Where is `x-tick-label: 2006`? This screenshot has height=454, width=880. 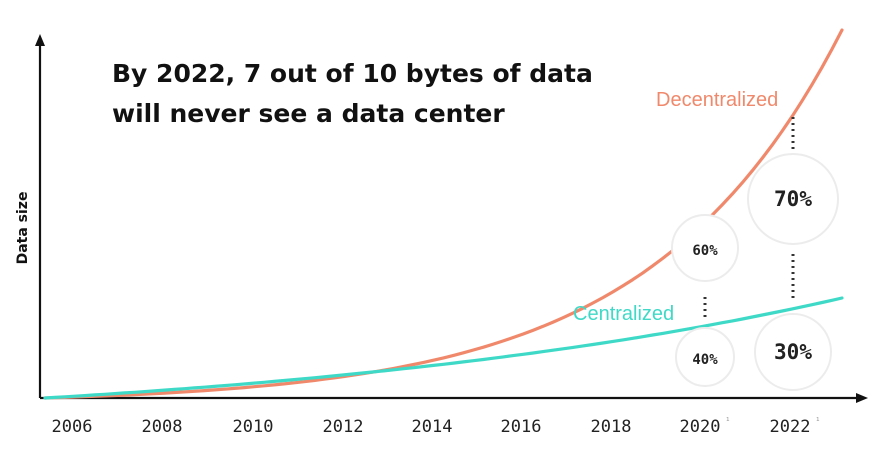 x-tick-label: 2006 is located at coordinates (72, 427).